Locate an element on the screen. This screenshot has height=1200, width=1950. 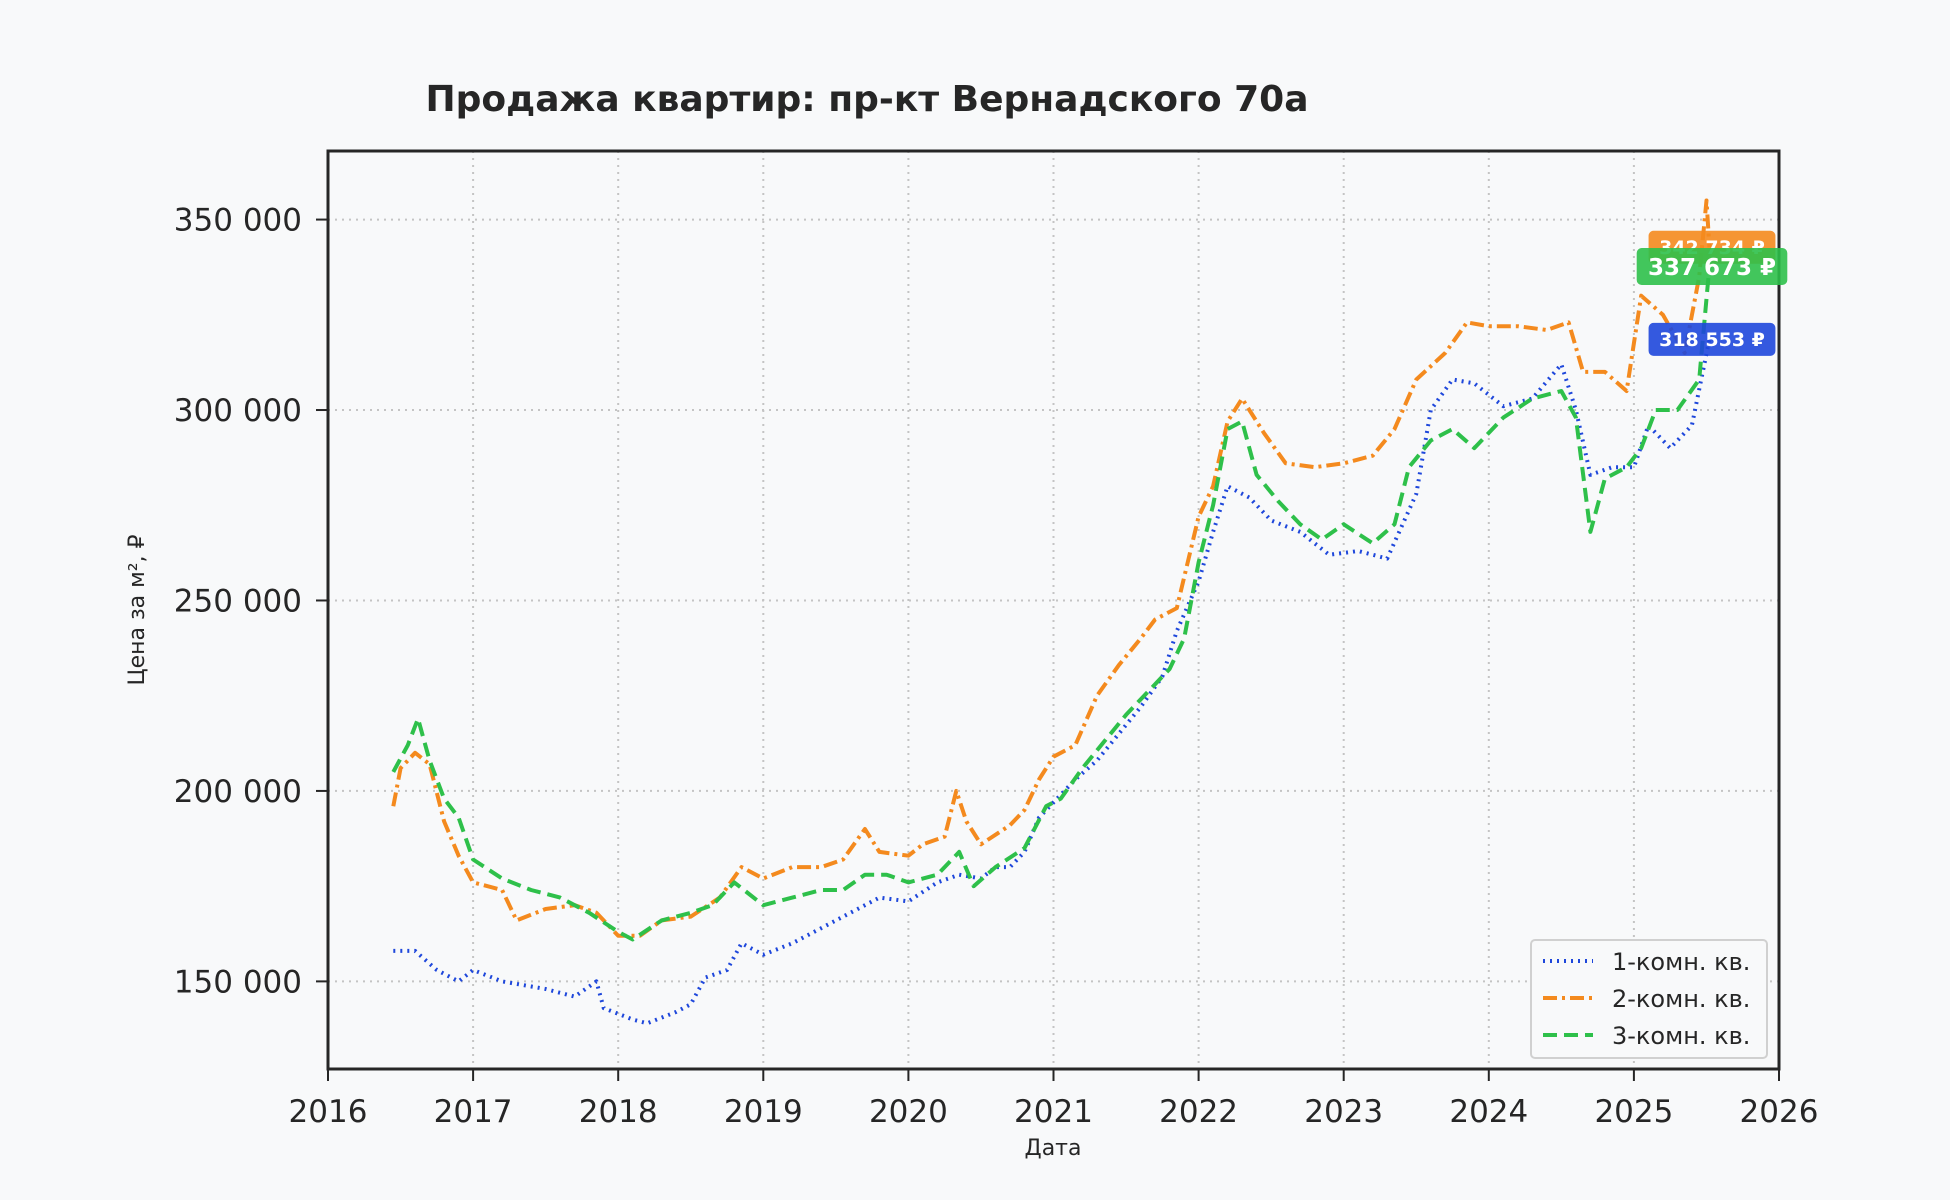
legend-label: 3-комн. кв. is located at coordinates (1681, 1036).